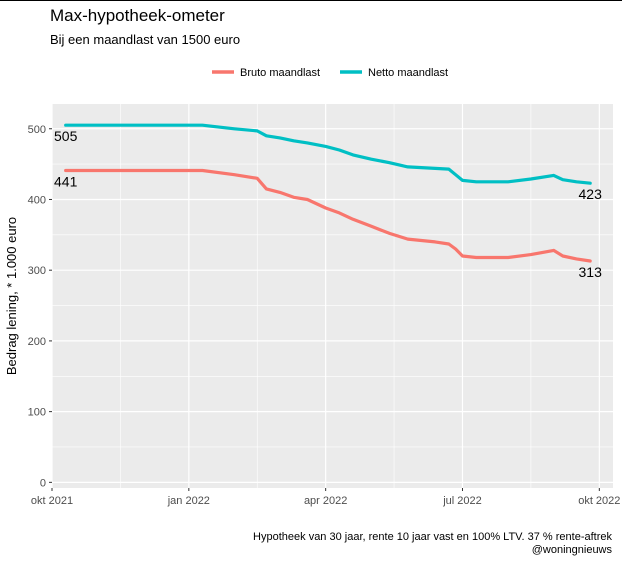 Image resolution: width=622 pixels, height=562 pixels. I want to click on x-tick-label: jan 2022, so click(188, 501).